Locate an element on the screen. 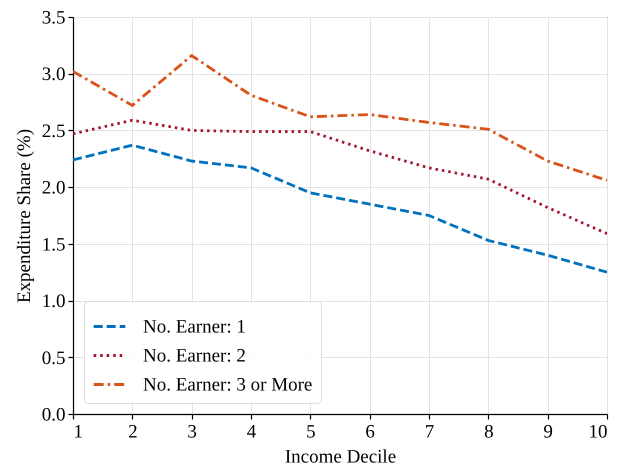 This screenshot has width=619, height=470. y-tick-label: 0.5 is located at coordinates (54, 358).